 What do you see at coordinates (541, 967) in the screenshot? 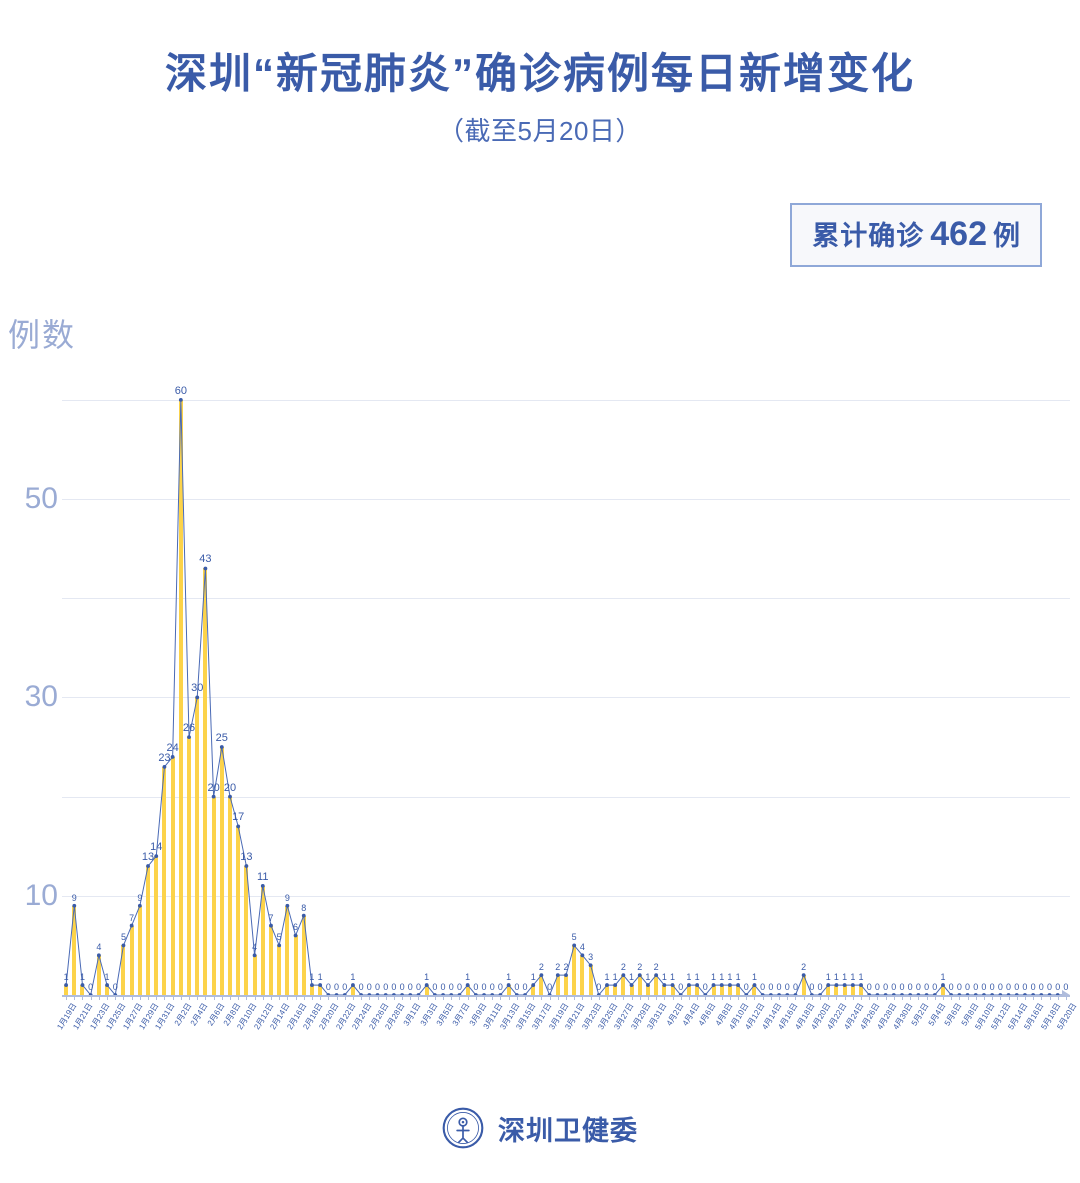
I see `data-value-label: 2` at bounding box center [541, 967].